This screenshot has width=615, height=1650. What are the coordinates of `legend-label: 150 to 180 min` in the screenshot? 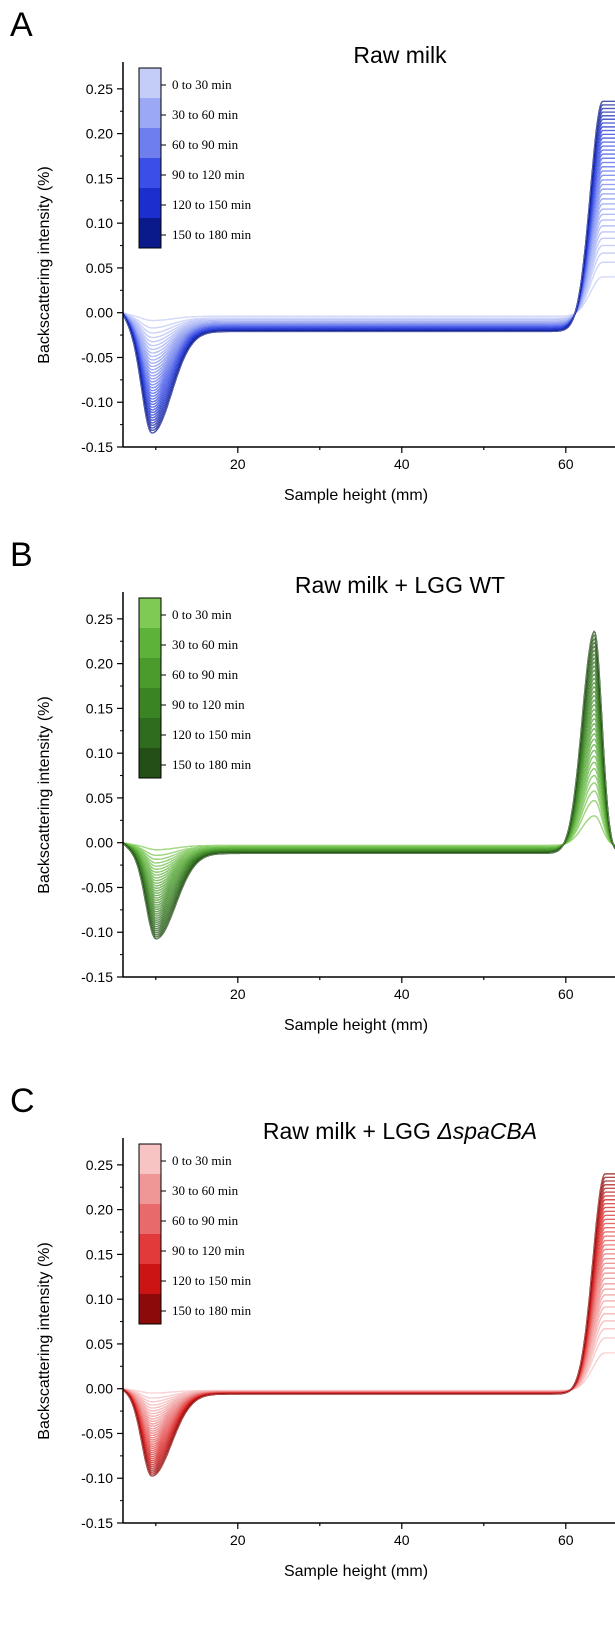 It's located at (212, 234).